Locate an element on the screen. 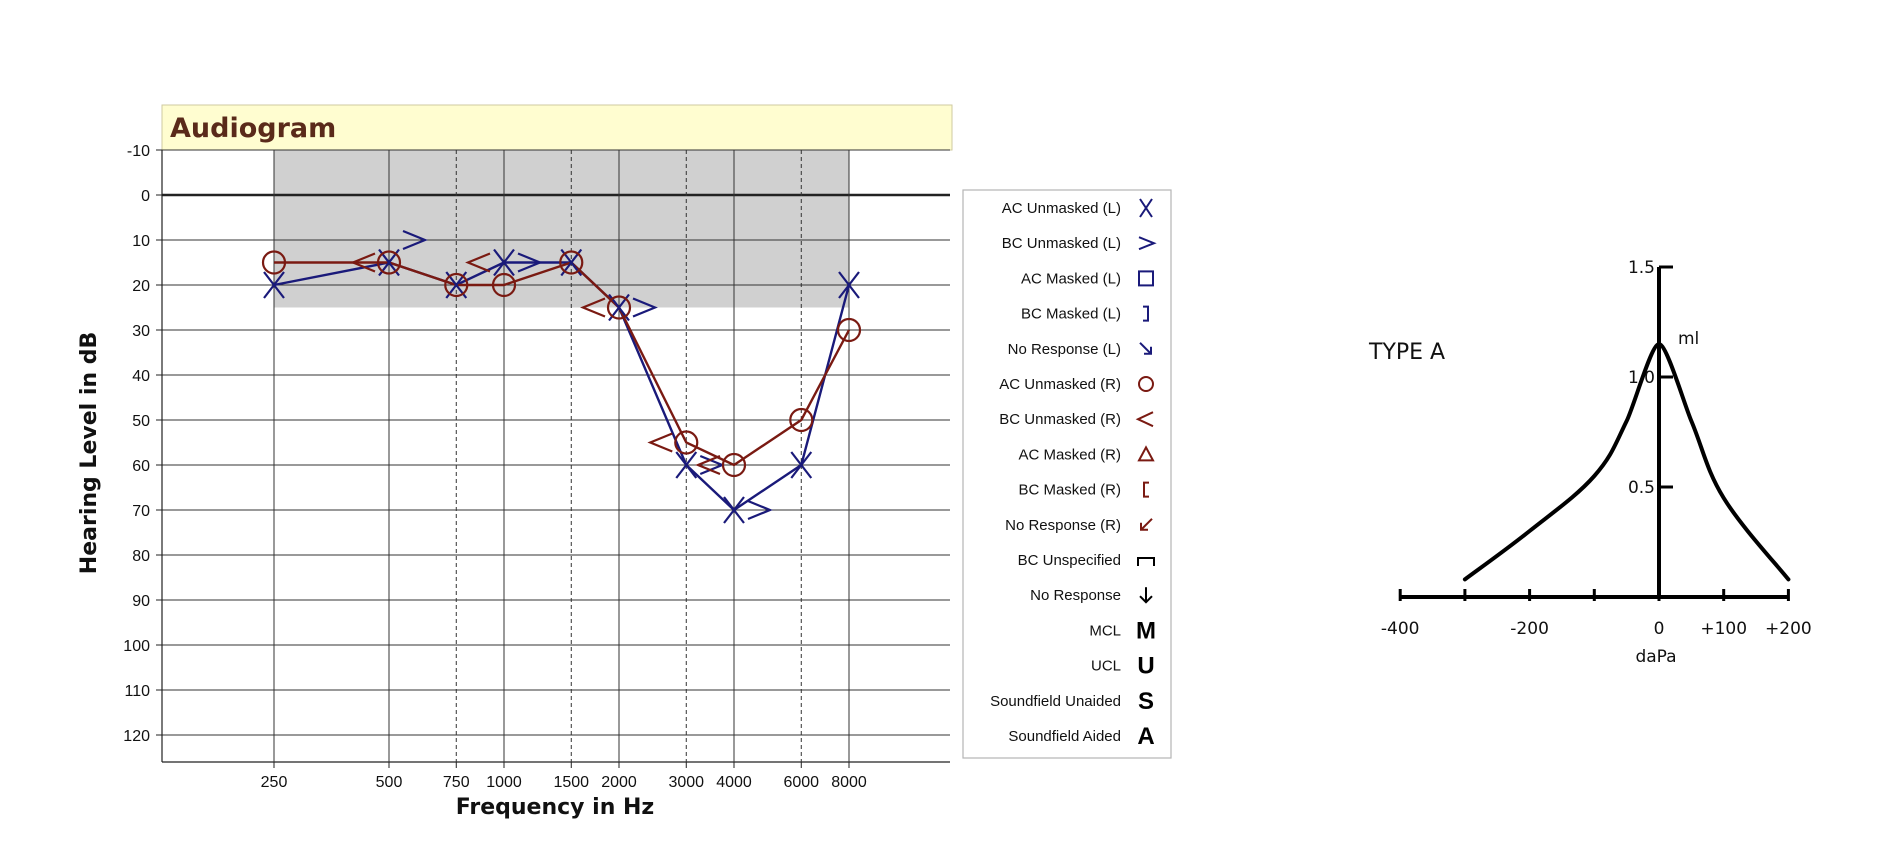 Image resolution: width=1890 pixels, height=848 pixels. y-tick-label: 0 is located at coordinates (145, 196).